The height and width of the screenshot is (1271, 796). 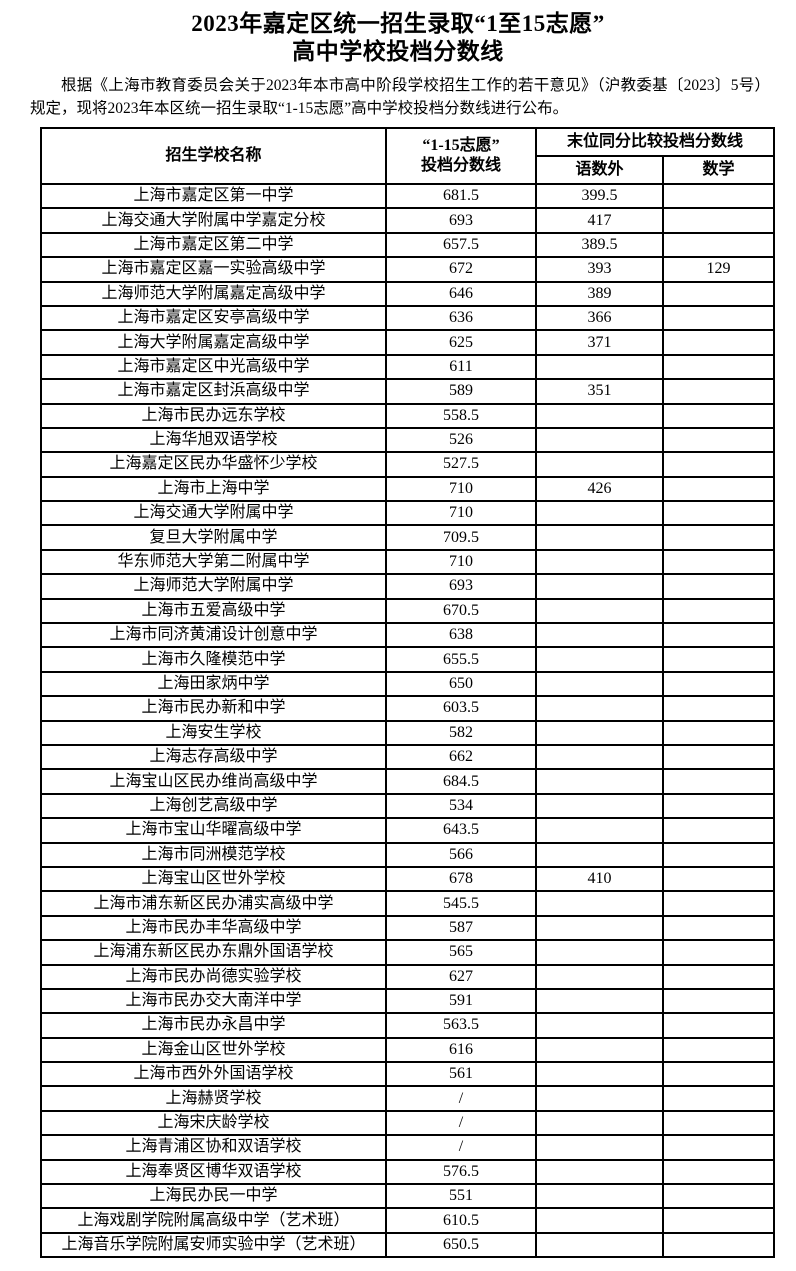 I want to click on score-cell: 610.5, so click(x=461, y=1220).